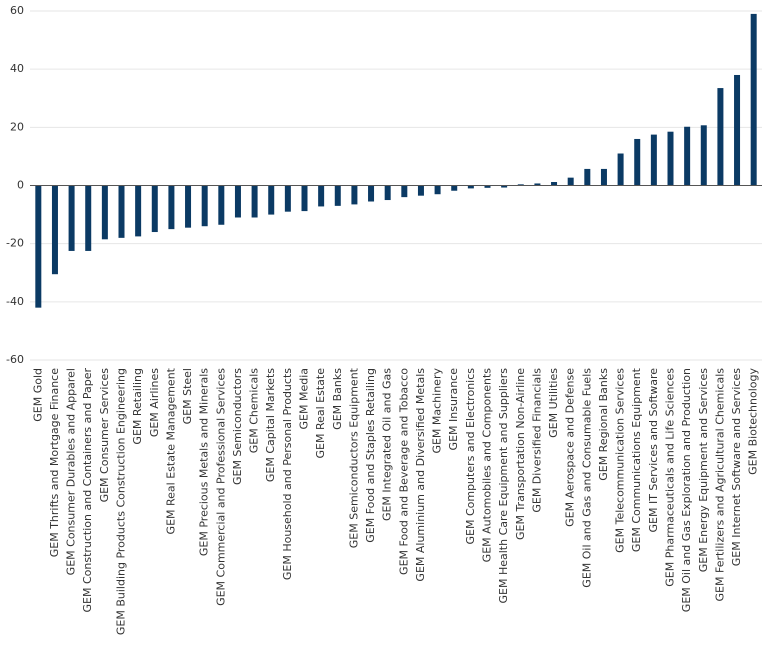 The height and width of the screenshot is (665, 770). I want to click on x-tick-label: GEM Diversified Financials, so click(536, 440).